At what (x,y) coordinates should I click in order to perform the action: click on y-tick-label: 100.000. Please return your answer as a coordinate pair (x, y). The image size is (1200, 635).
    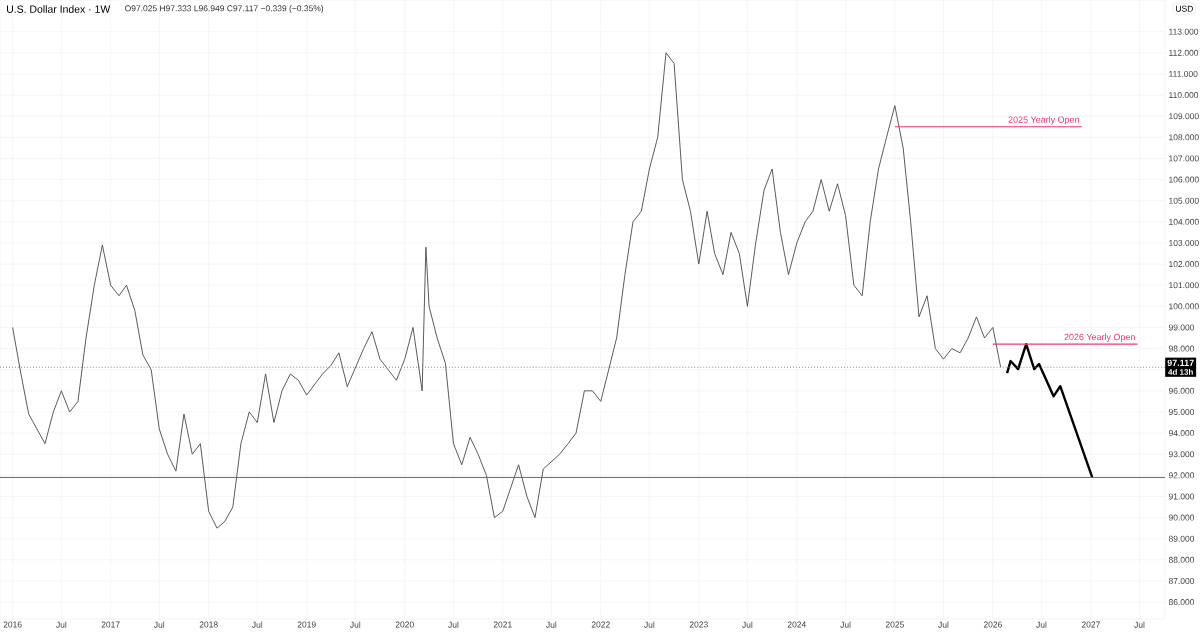
    Looking at the image, I should click on (1184, 306).